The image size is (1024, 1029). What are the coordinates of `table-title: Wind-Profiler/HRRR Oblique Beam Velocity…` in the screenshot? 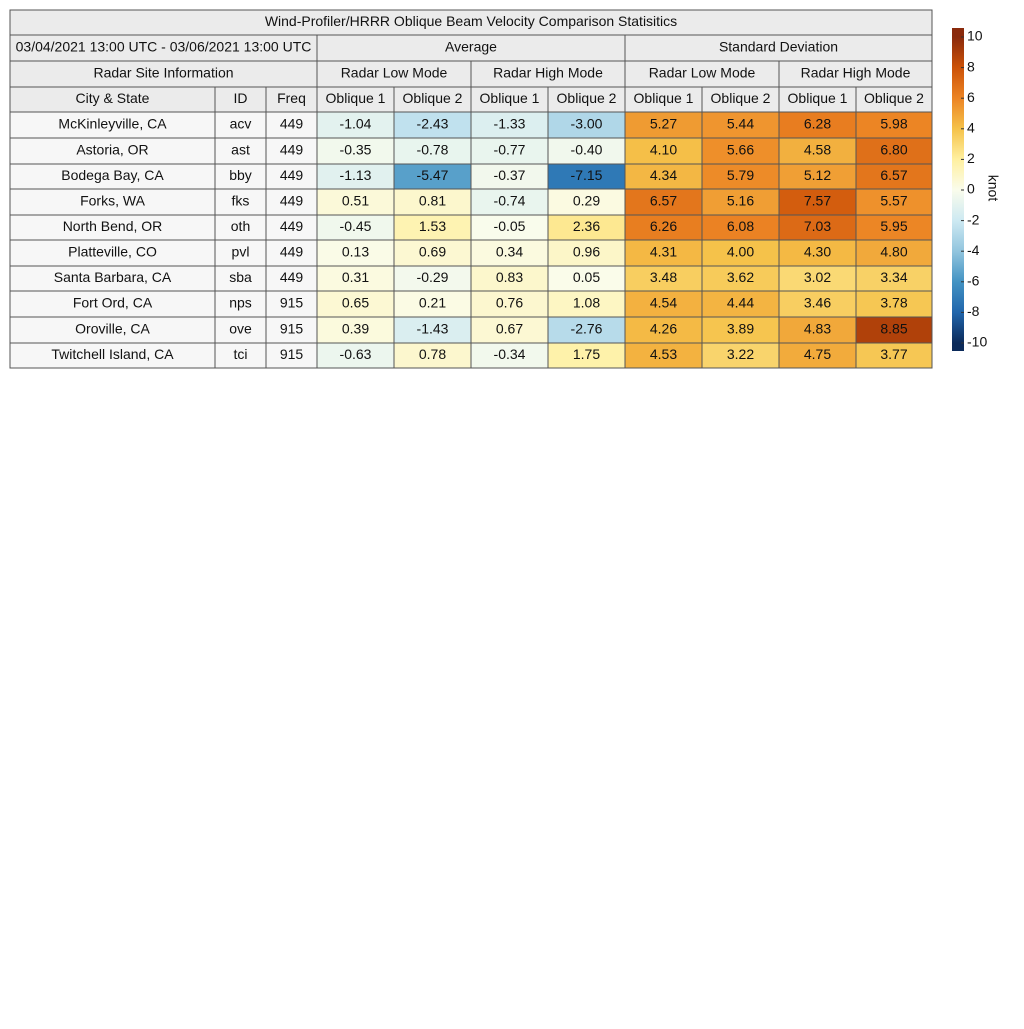 It's located at (471, 21).